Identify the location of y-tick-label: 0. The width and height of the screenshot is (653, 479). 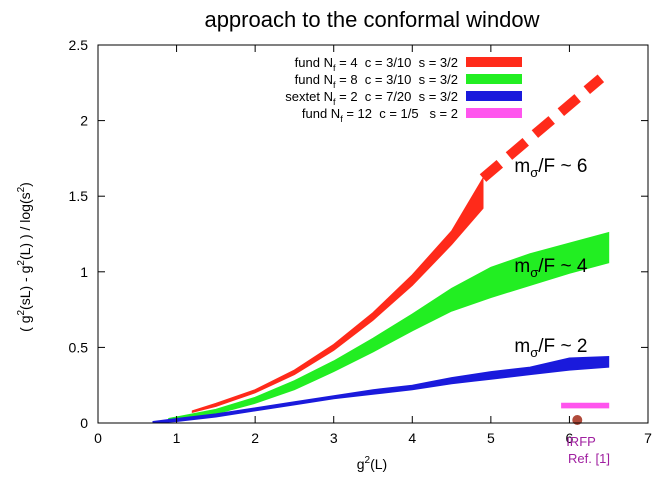
(84, 423).